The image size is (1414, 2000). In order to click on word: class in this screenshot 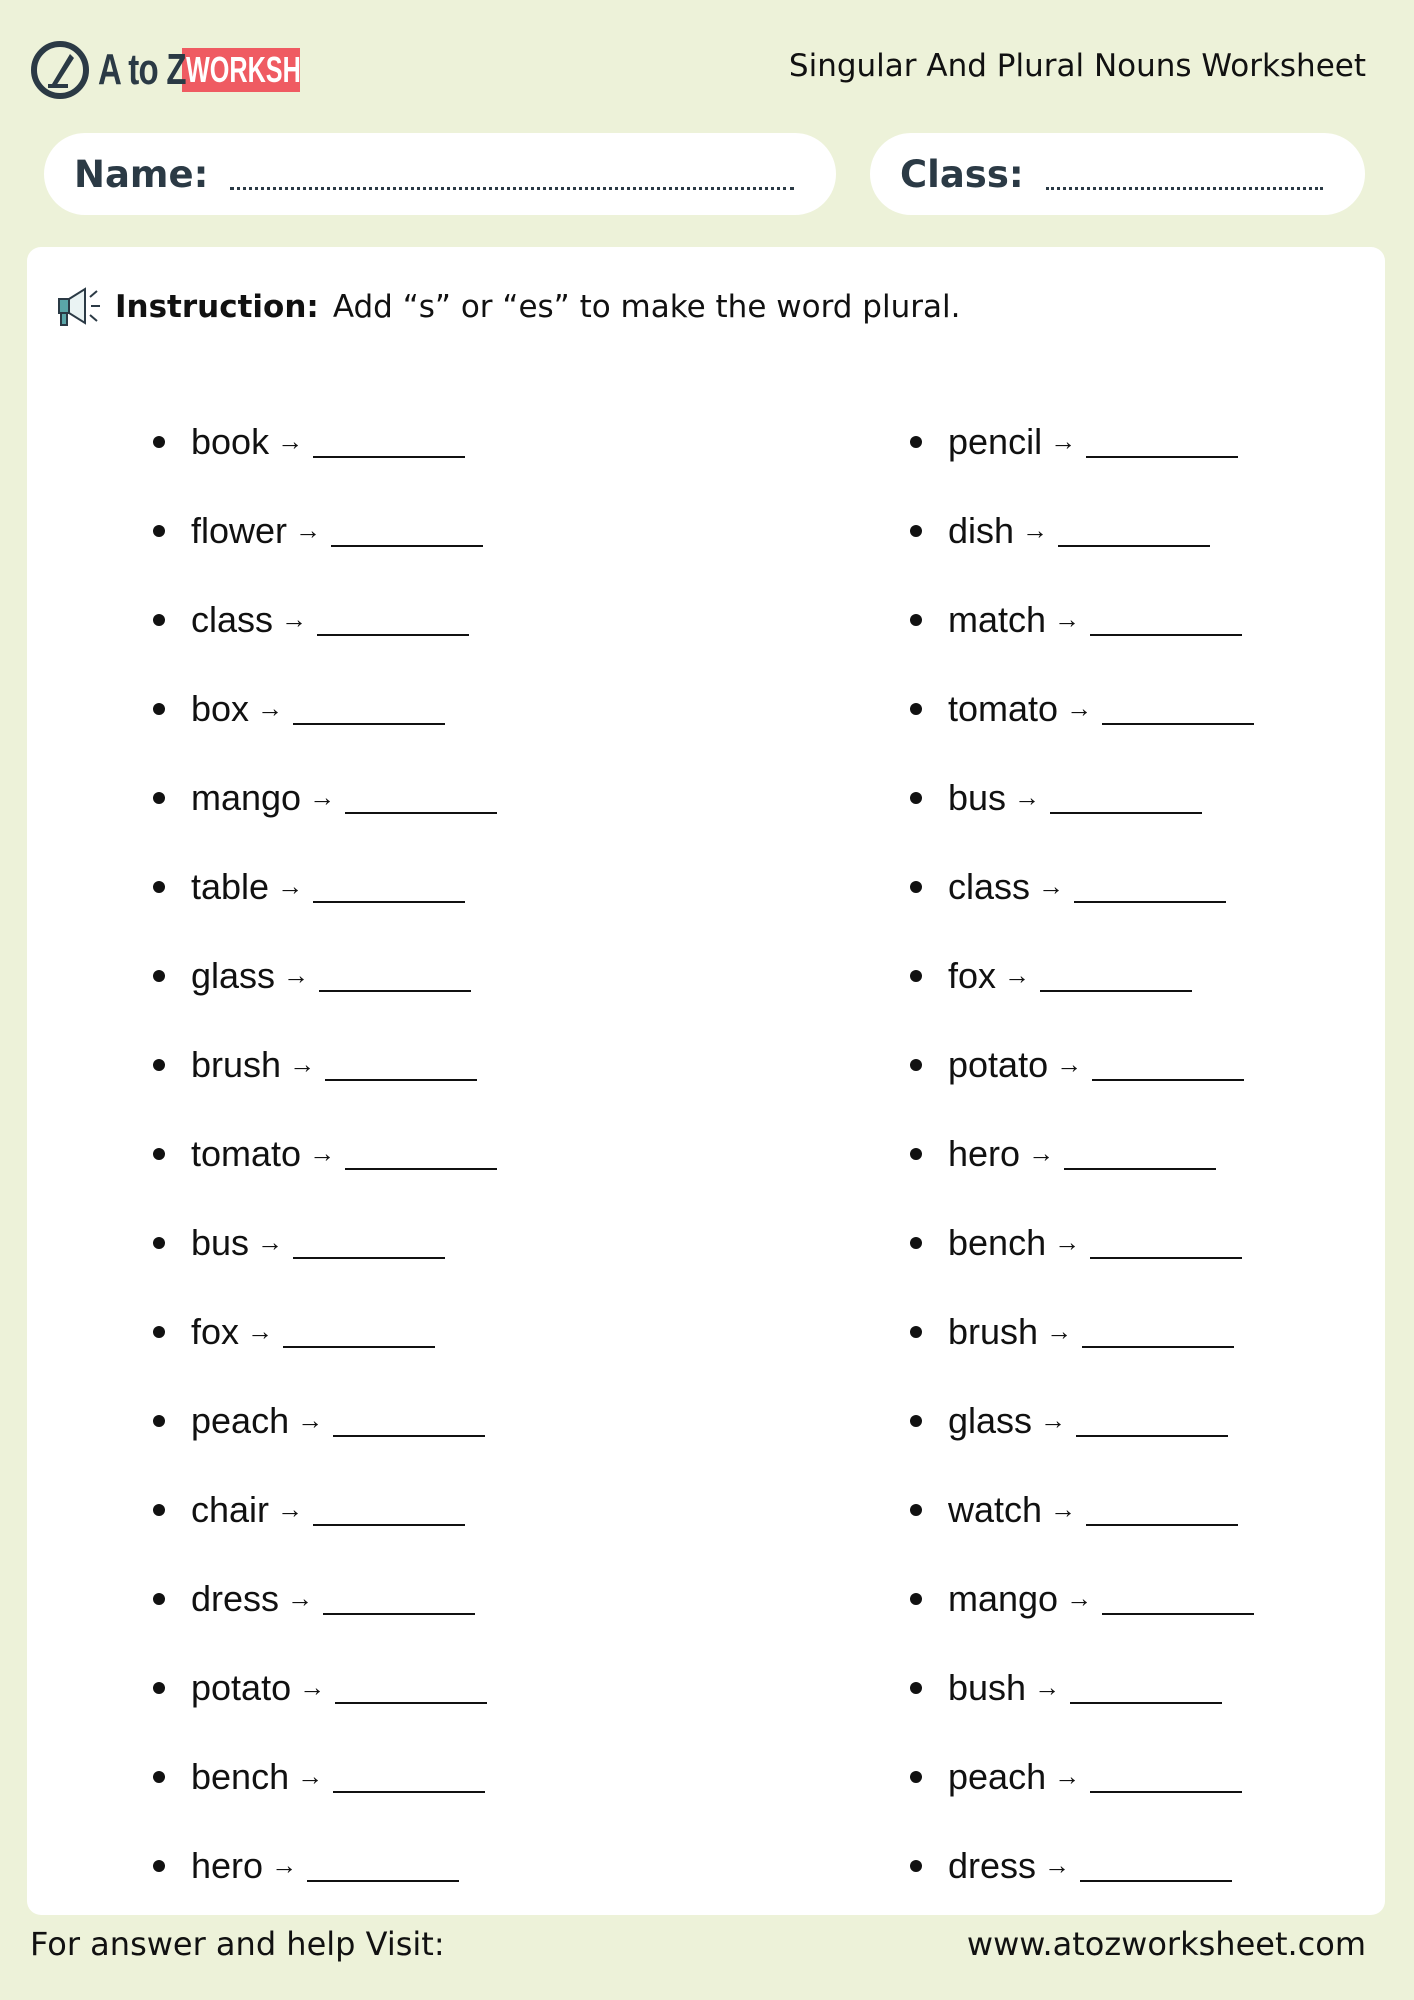, I will do `click(232, 619)`.